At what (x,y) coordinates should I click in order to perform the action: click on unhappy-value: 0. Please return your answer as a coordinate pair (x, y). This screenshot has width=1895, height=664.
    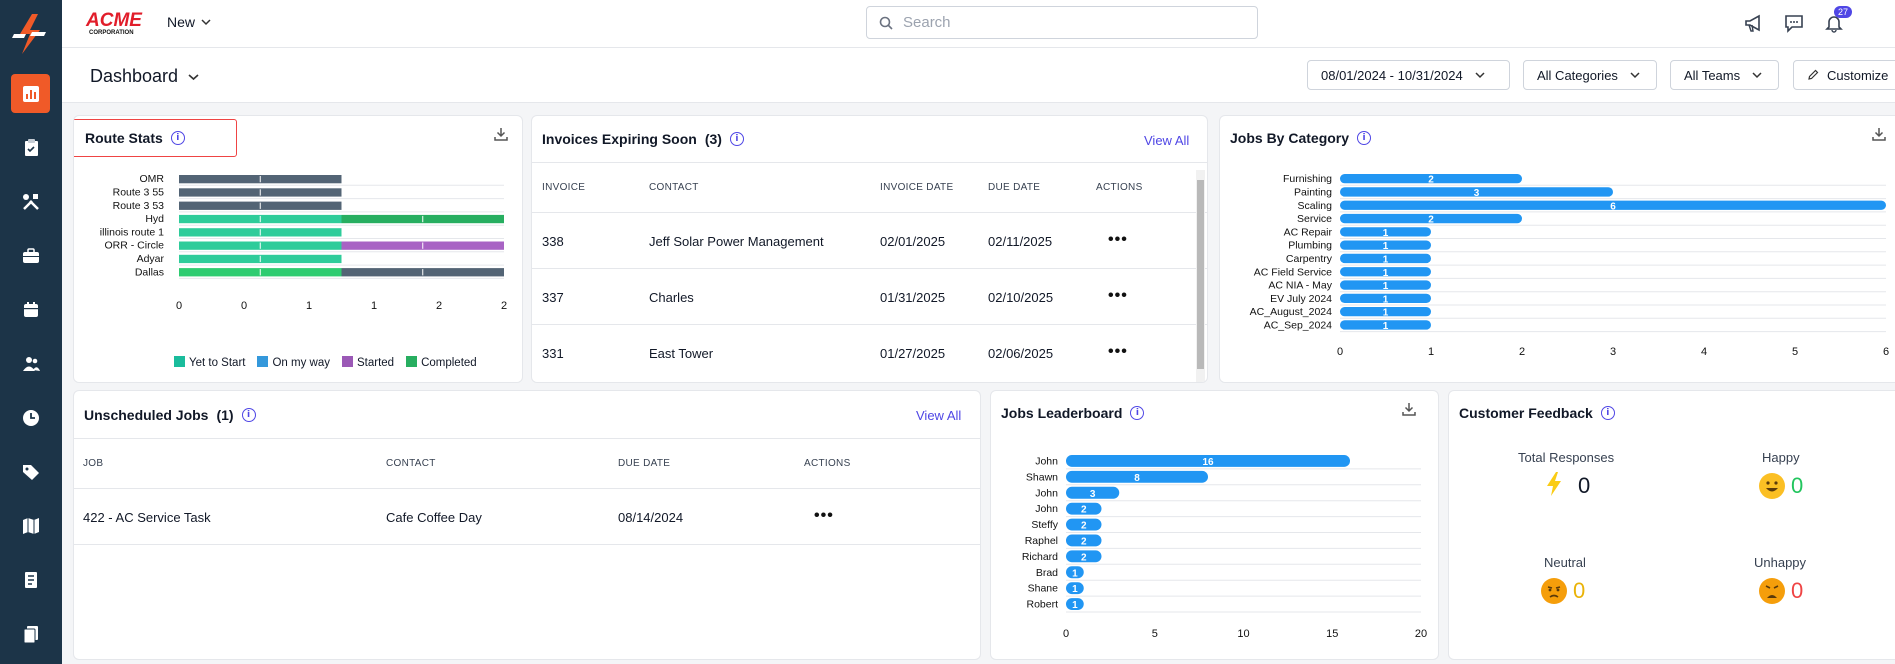
    Looking at the image, I should click on (1797, 590).